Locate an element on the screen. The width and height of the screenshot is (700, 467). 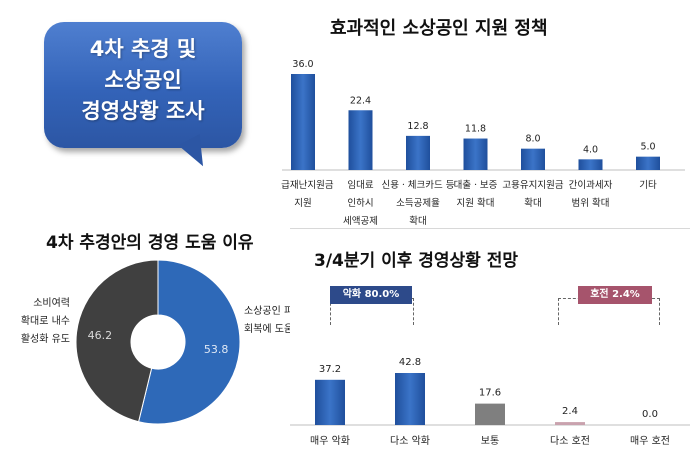
policy-category-label: 지원 is located at coordinates (302, 203).